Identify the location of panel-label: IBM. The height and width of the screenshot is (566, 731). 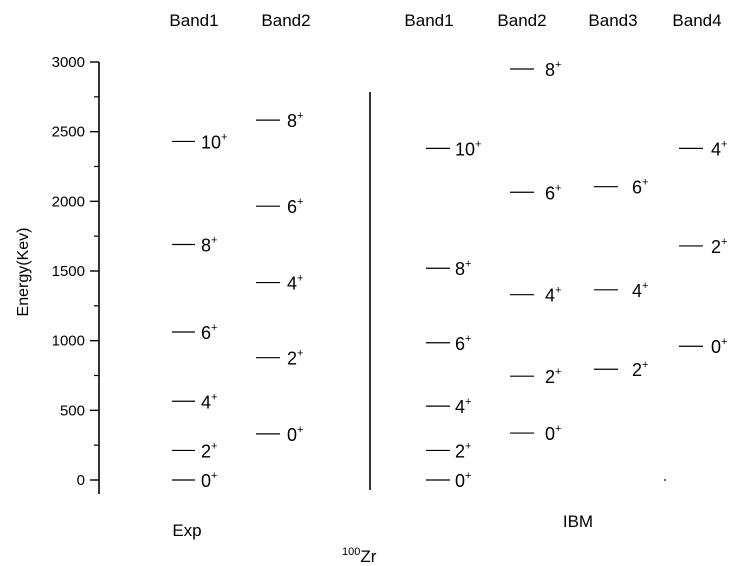
(578, 521).